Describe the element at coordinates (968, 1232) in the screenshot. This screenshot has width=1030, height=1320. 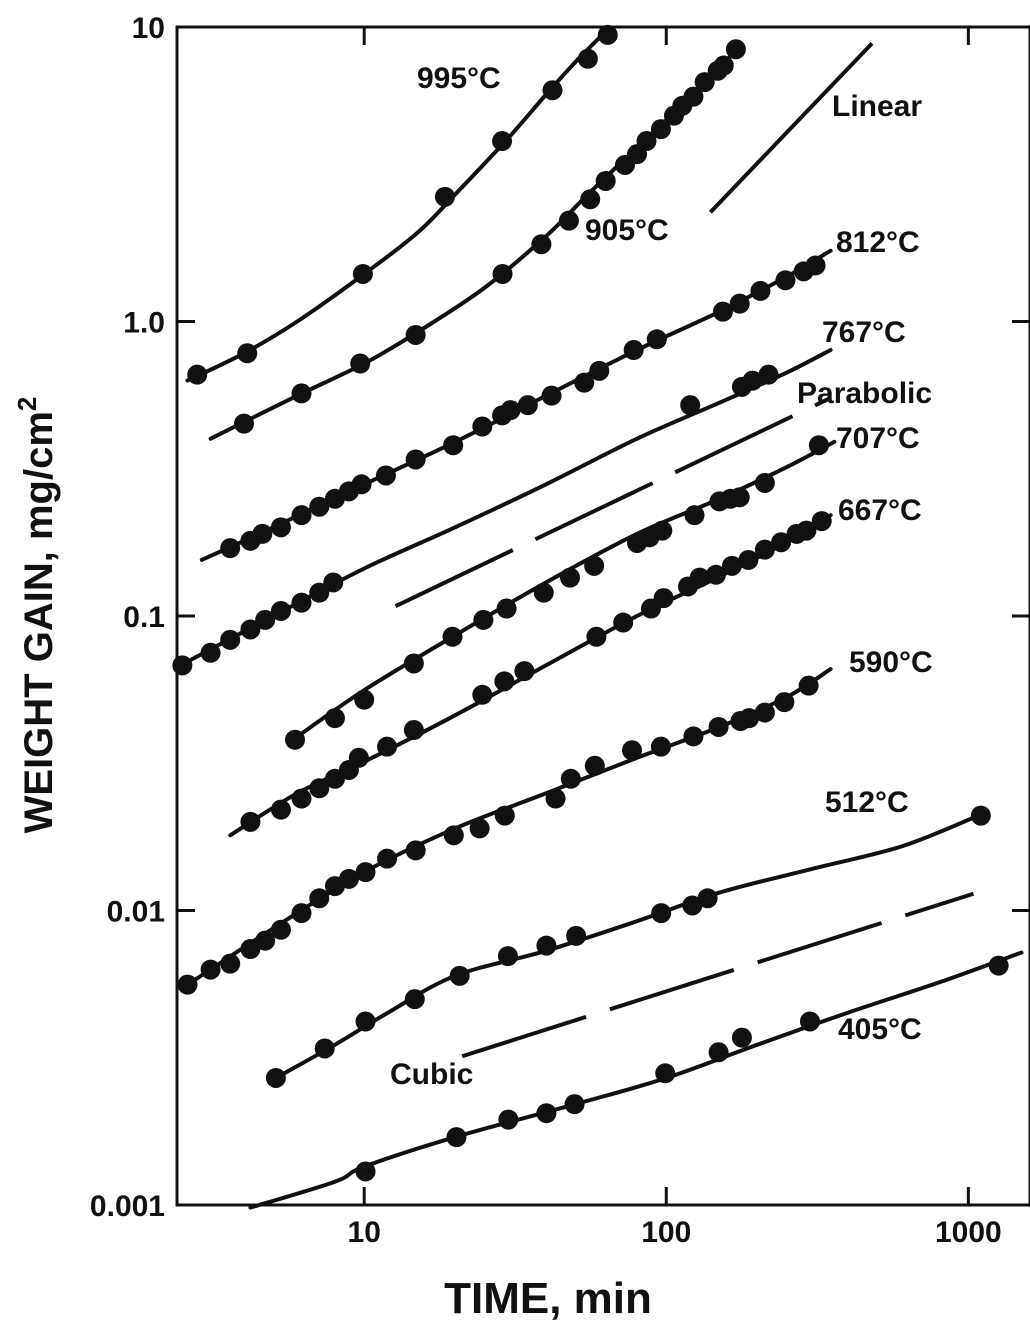
I see `x-tick-label-2: 1000` at that location.